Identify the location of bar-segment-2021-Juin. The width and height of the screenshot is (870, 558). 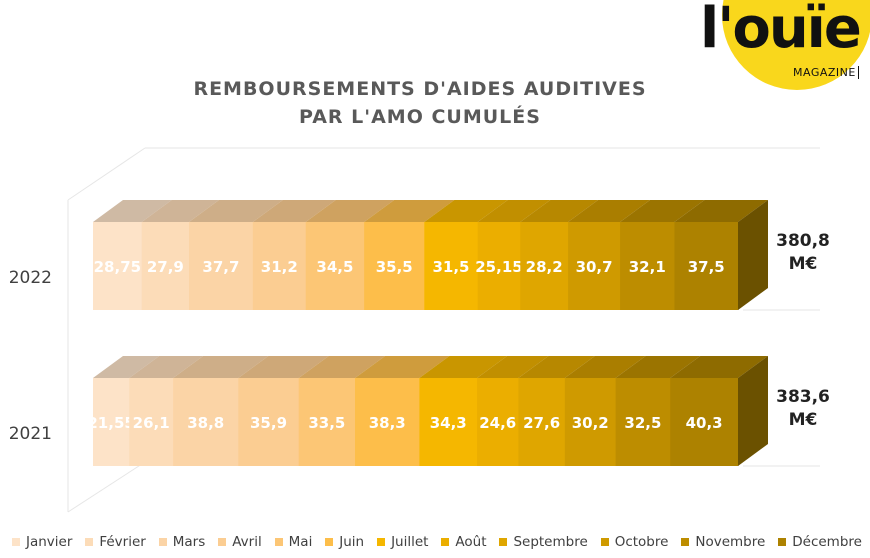
(387, 422).